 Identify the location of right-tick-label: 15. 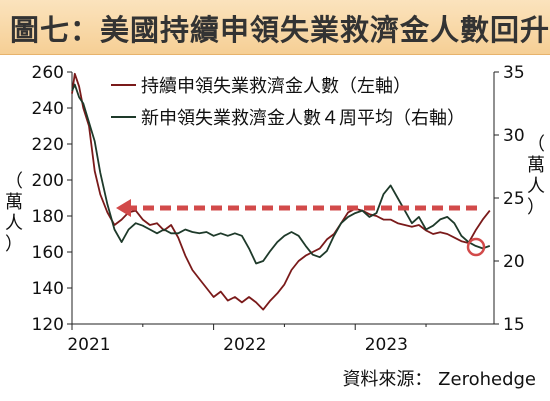
(514, 325).